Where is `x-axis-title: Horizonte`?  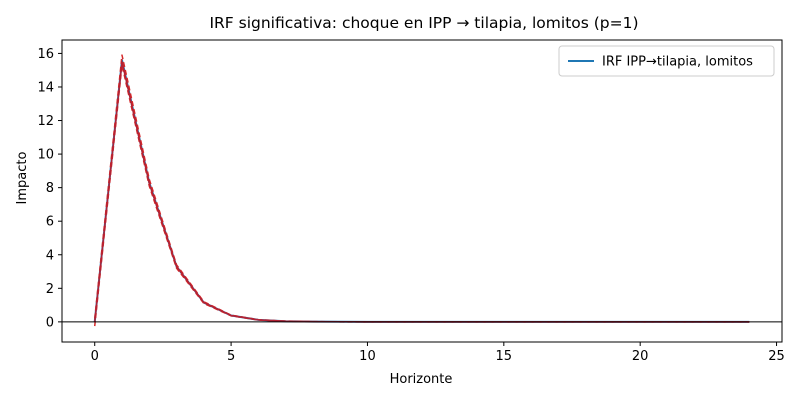
x-axis-title: Horizonte is located at coordinates (421, 379).